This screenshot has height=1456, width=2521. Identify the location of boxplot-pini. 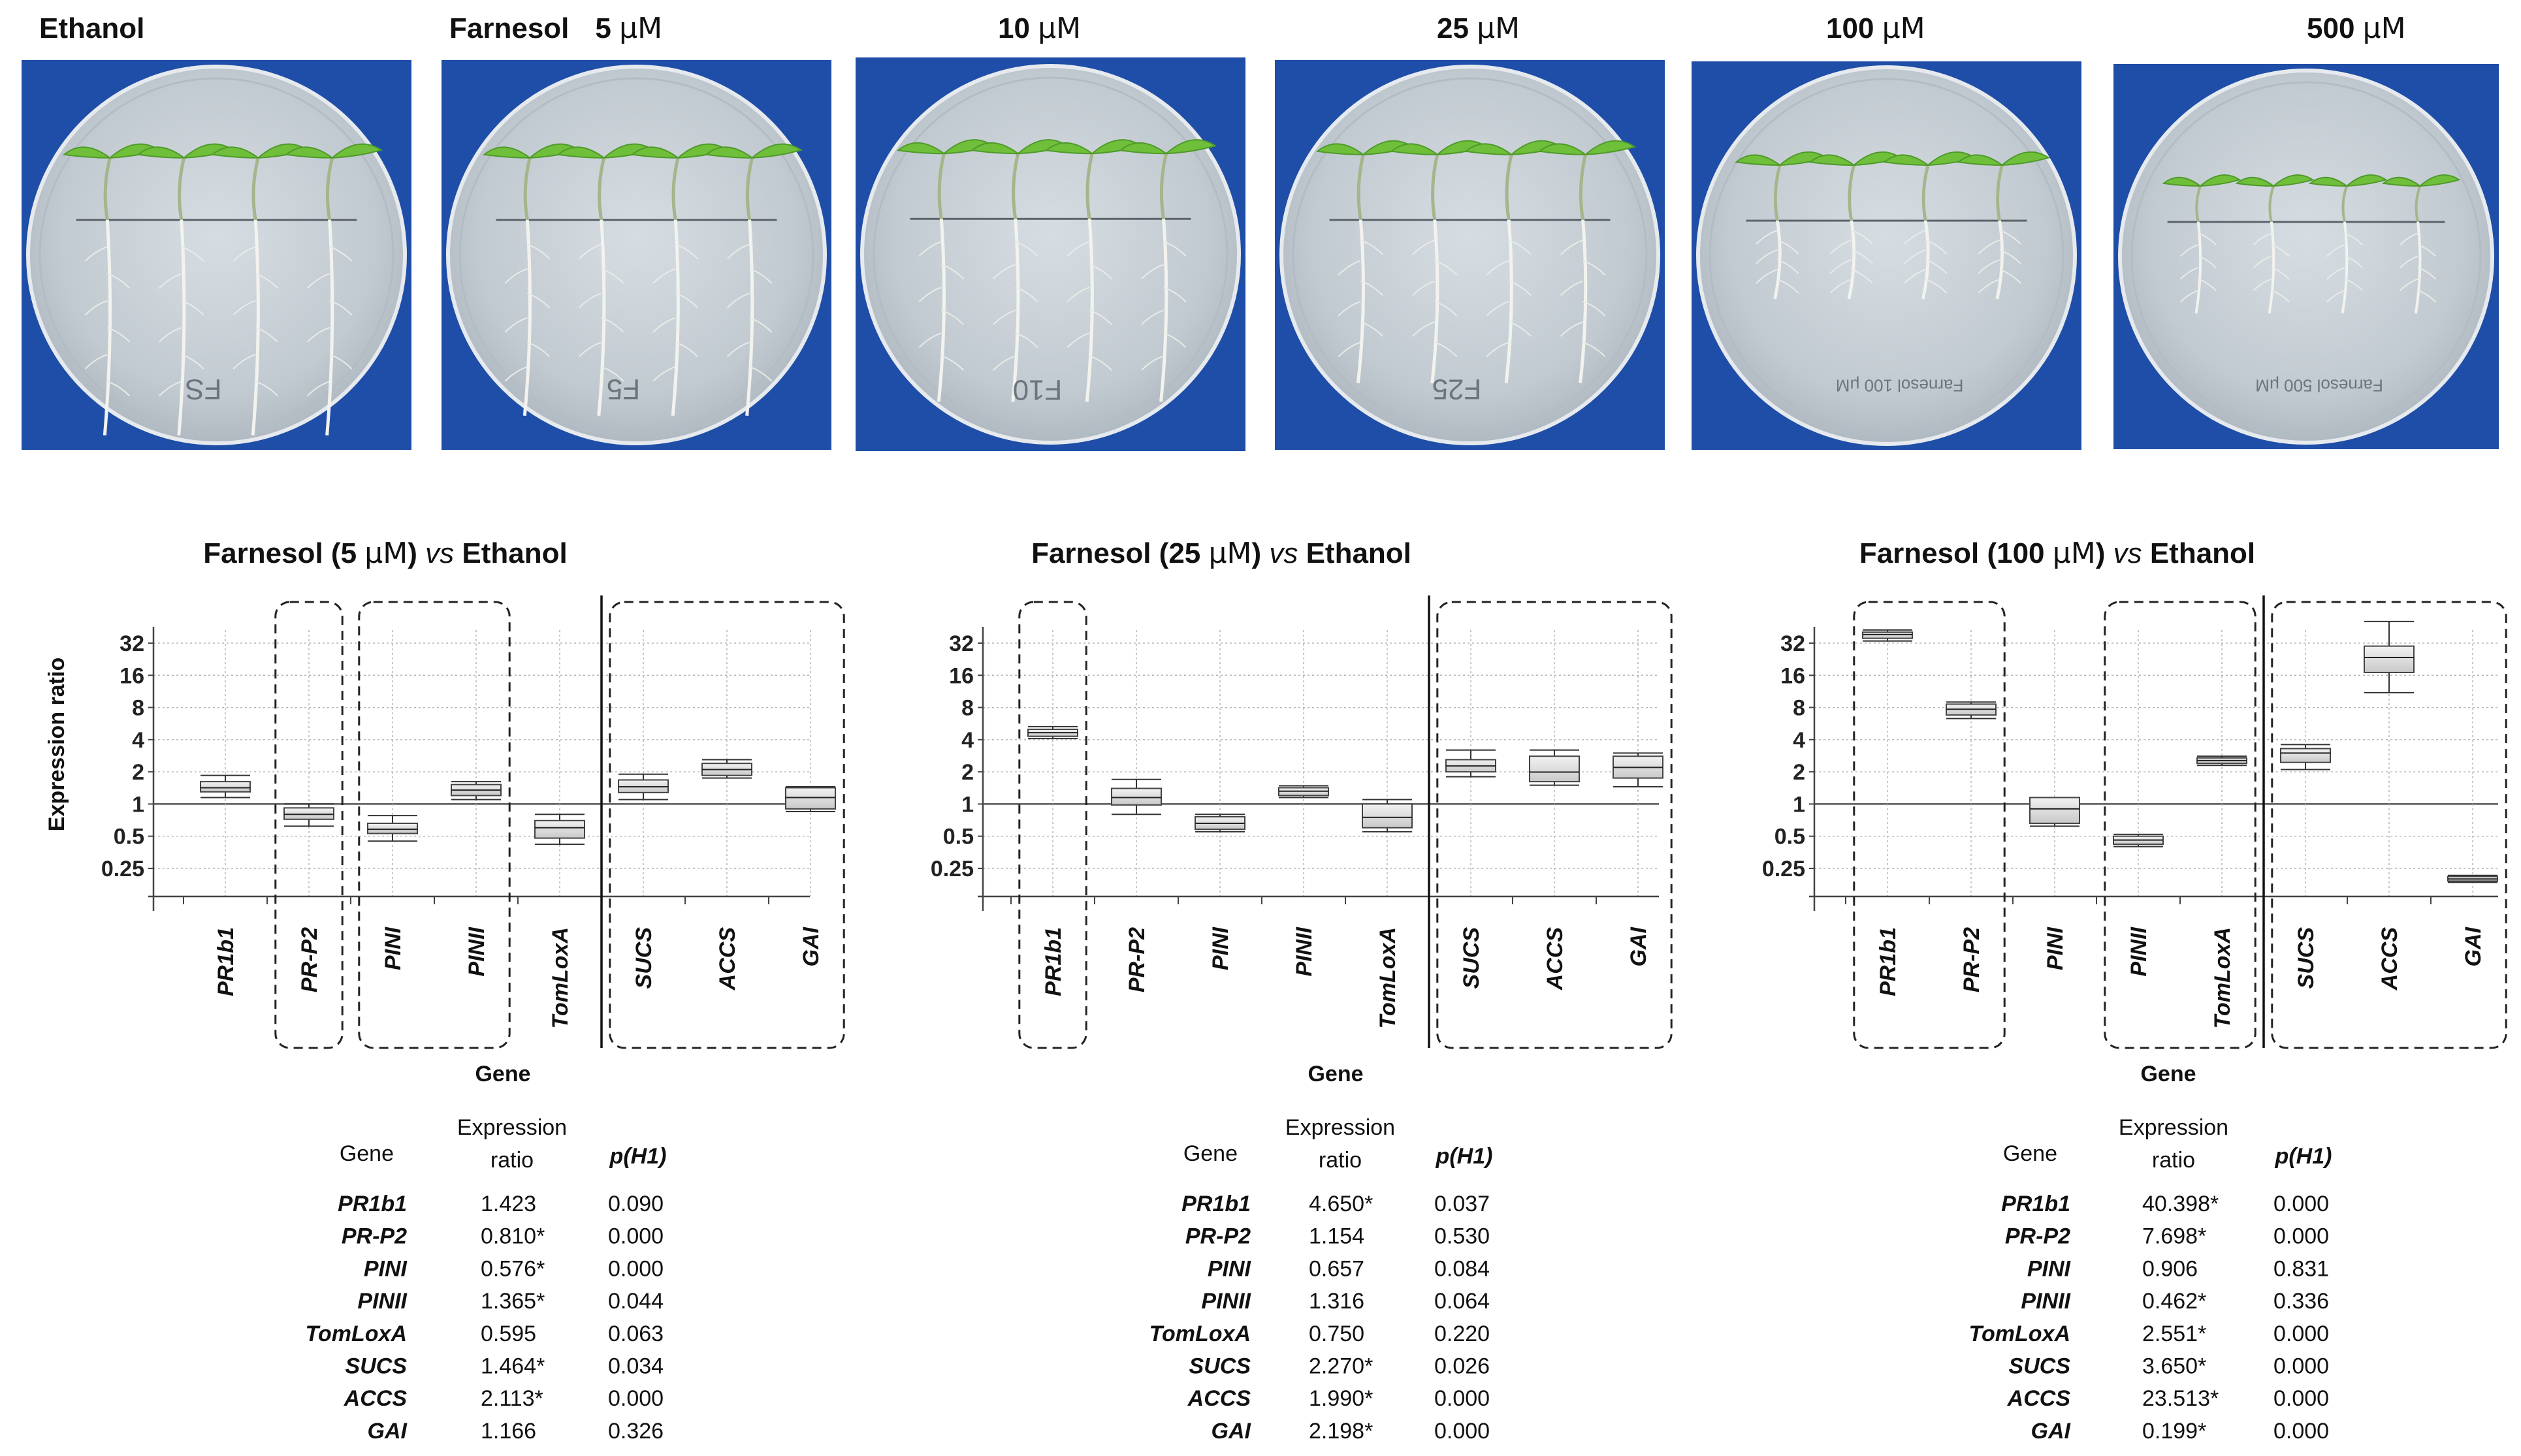
(1220, 823).